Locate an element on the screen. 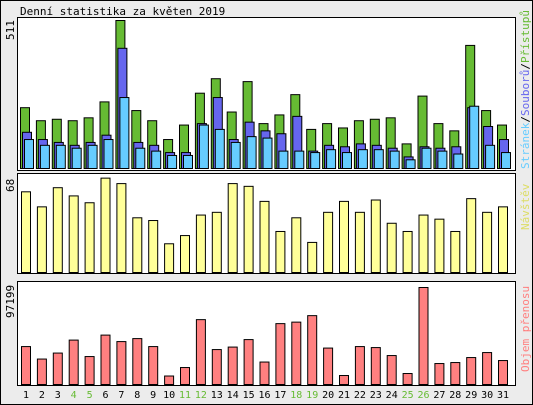 The height and width of the screenshot is (405, 533). x-tick-label: 14 is located at coordinates (233, 395).